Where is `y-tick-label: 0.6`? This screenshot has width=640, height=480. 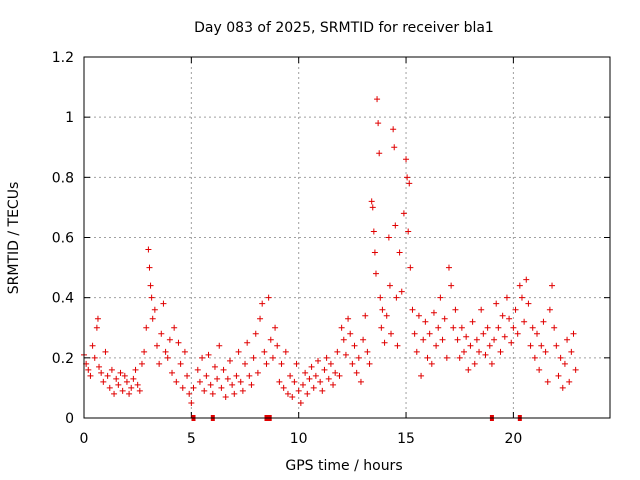 y-tick-label: 0.6 is located at coordinates (63, 239).